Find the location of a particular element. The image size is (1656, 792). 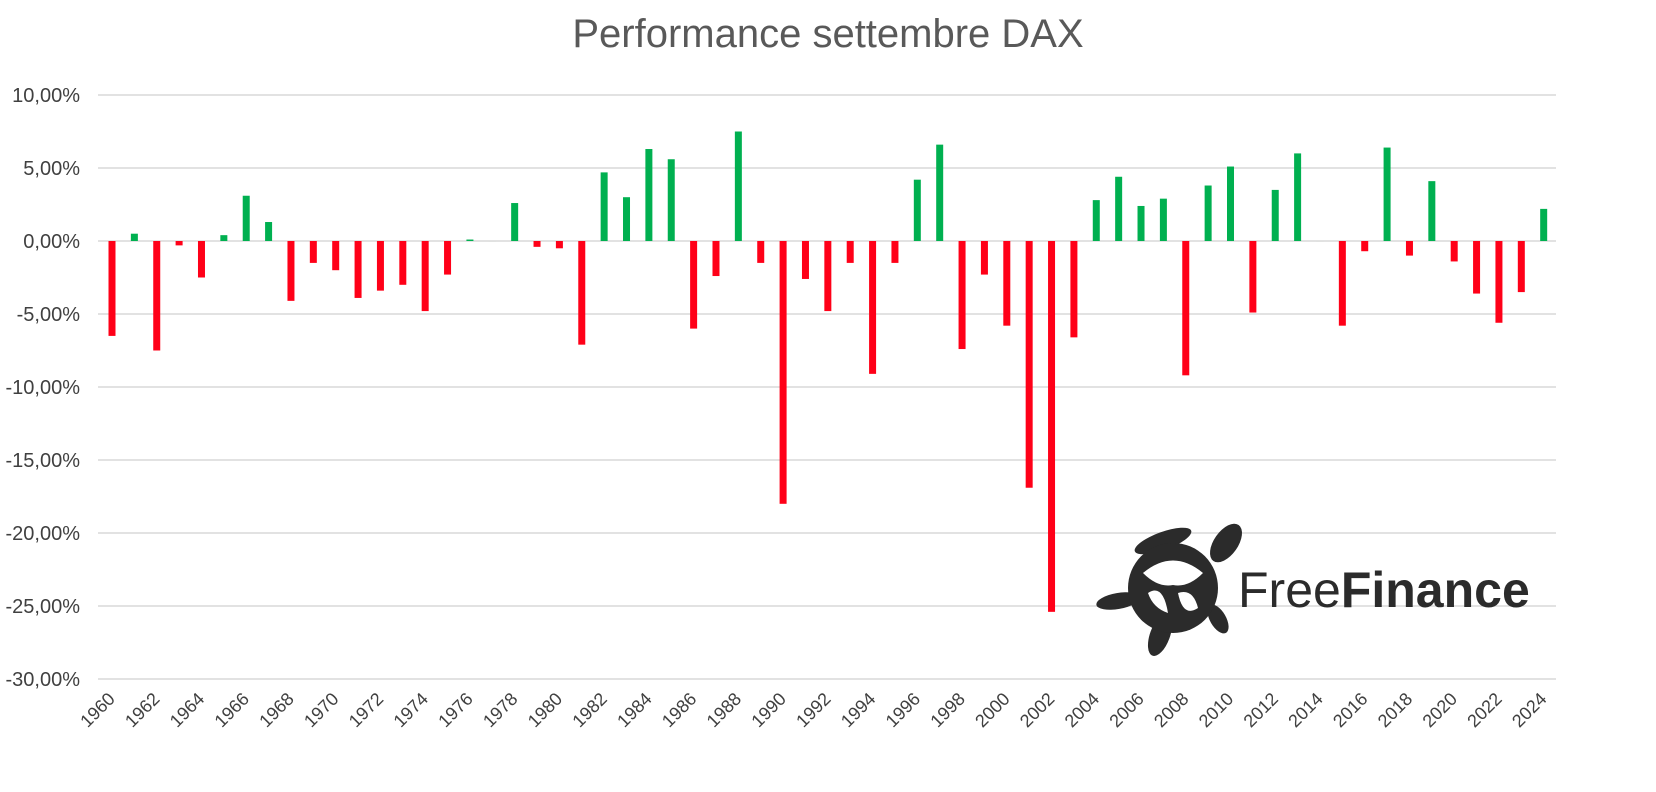

x-tick-label: 1998 is located at coordinates (947, 710).